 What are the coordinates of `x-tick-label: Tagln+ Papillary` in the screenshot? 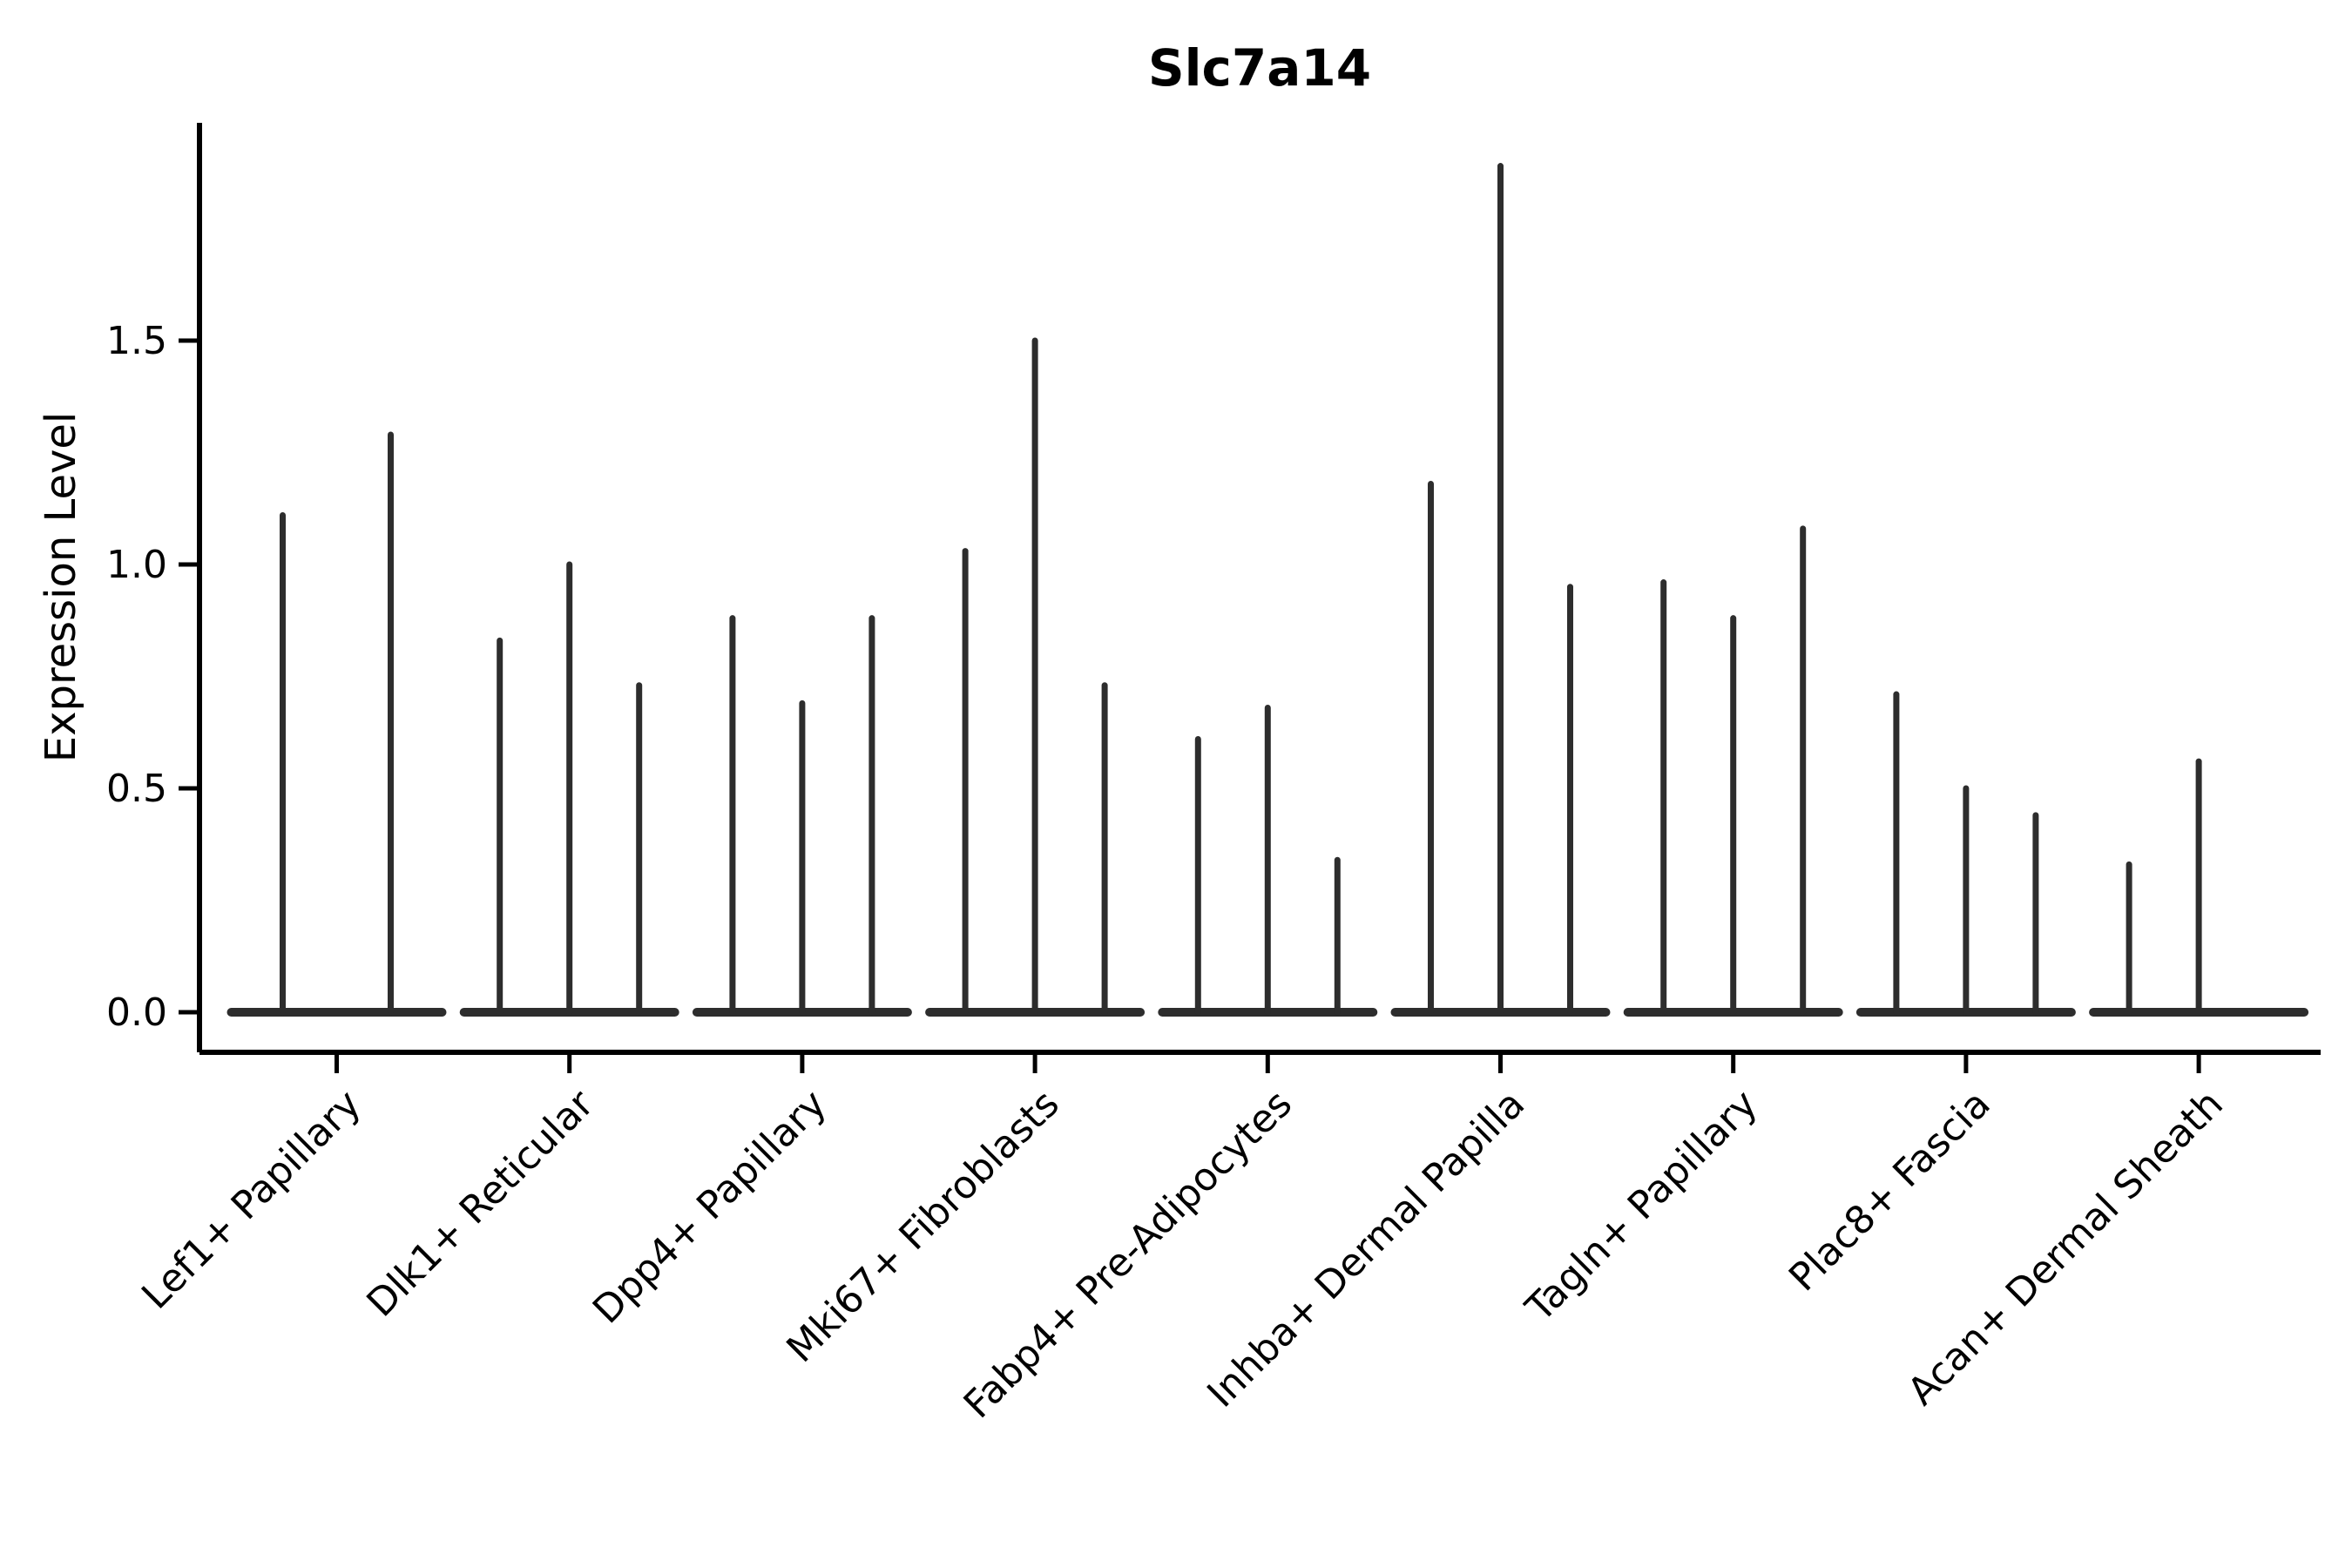 It's located at (1641, 1206).